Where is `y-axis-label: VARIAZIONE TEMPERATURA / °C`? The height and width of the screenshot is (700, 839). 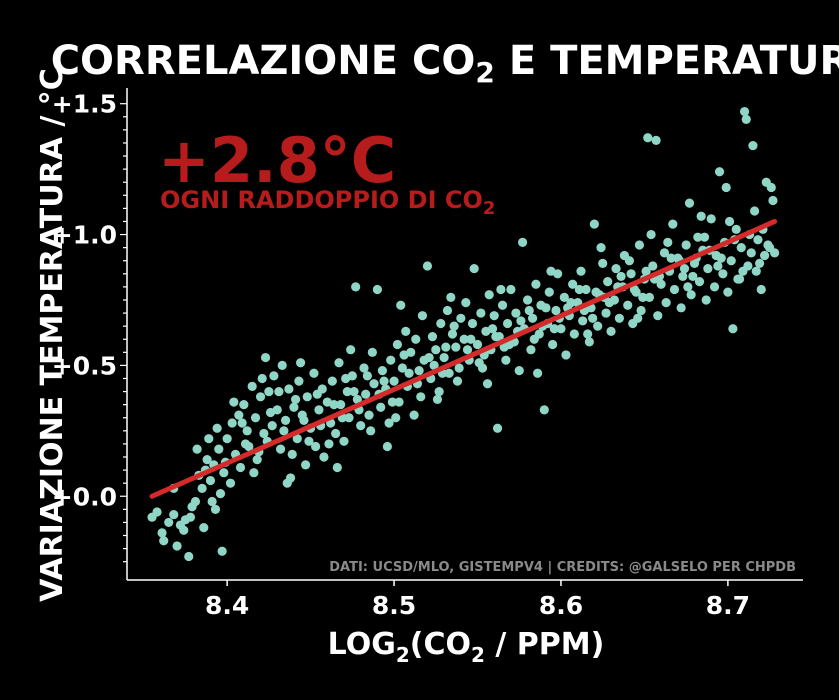
y-axis-label: VARIAZIONE TEMPERATURA / °C is located at coordinates (52, 335).